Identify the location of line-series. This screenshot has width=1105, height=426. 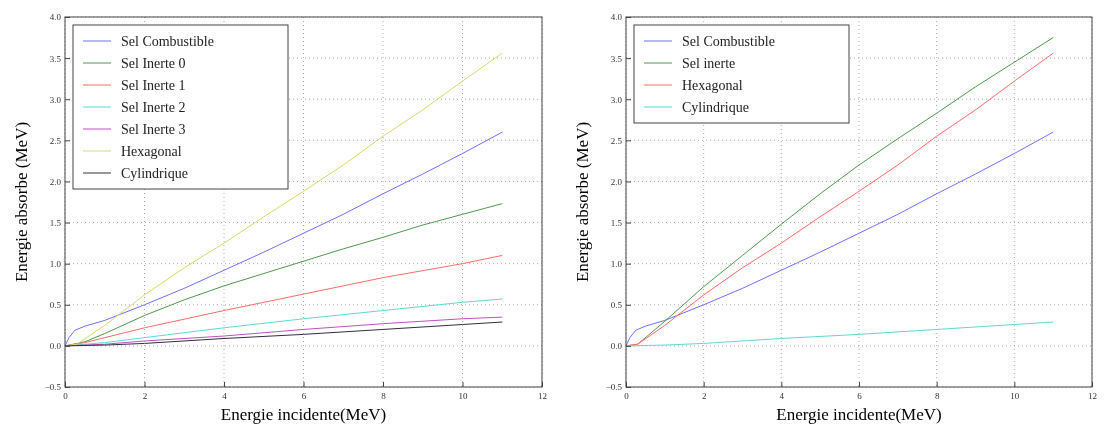
(839, 334).